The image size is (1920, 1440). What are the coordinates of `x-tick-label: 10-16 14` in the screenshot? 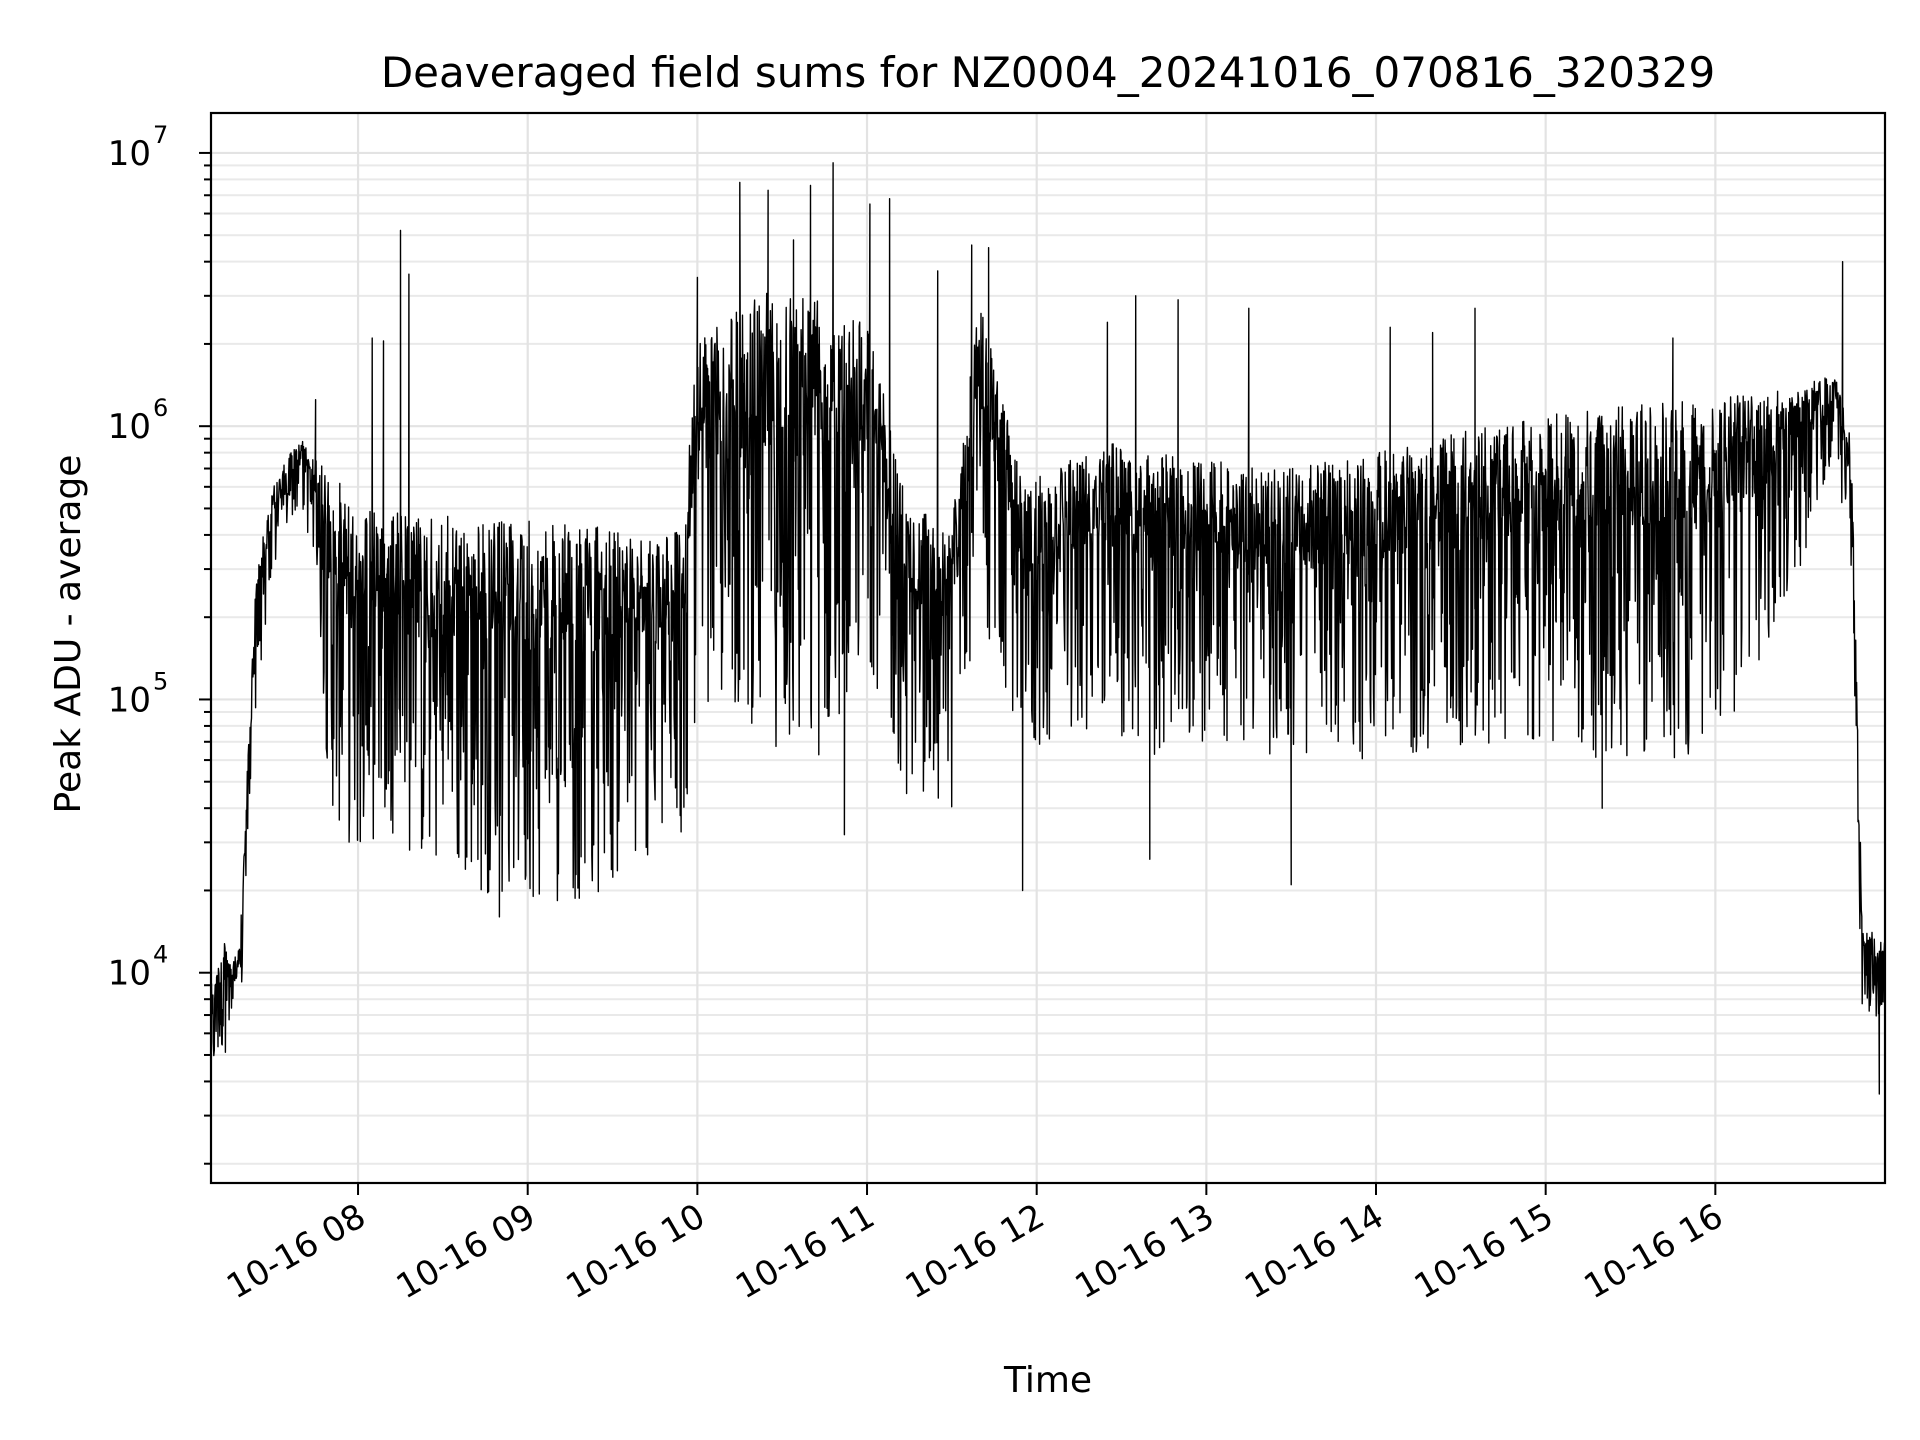 It's located at (1314, 1251).